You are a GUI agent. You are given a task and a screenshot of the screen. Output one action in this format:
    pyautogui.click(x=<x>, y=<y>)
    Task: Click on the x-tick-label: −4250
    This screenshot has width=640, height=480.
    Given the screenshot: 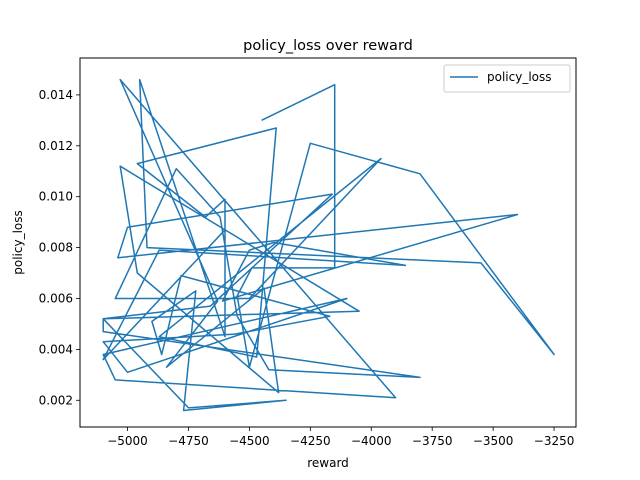 What is the action you would take?
    pyautogui.click(x=310, y=441)
    